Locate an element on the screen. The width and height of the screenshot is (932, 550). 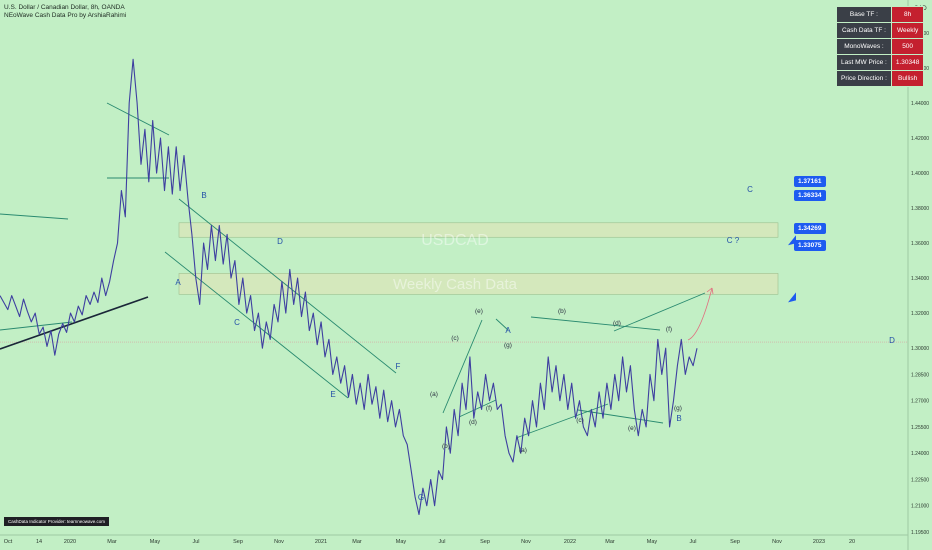
support-trendline is located at coordinates (74, 323).